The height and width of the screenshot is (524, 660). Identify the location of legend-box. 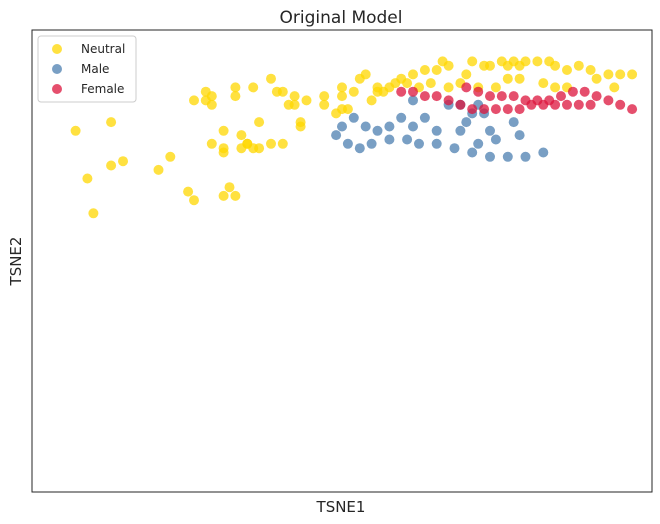
(87, 69).